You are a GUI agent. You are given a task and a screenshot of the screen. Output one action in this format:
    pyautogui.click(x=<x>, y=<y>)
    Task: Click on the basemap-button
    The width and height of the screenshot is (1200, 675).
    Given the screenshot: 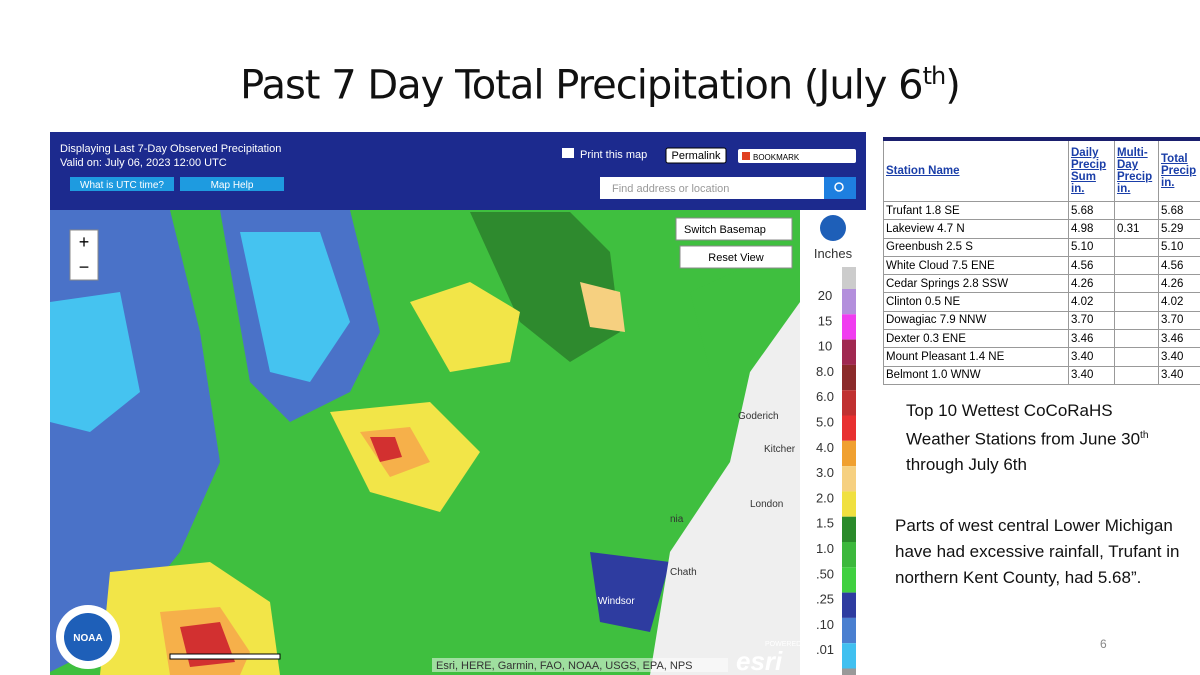 What is the action you would take?
    pyautogui.click(x=734, y=229)
    